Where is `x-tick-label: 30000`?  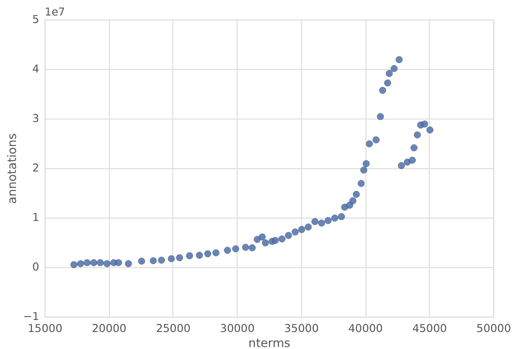 x-tick-label: 30000 is located at coordinates (237, 329).